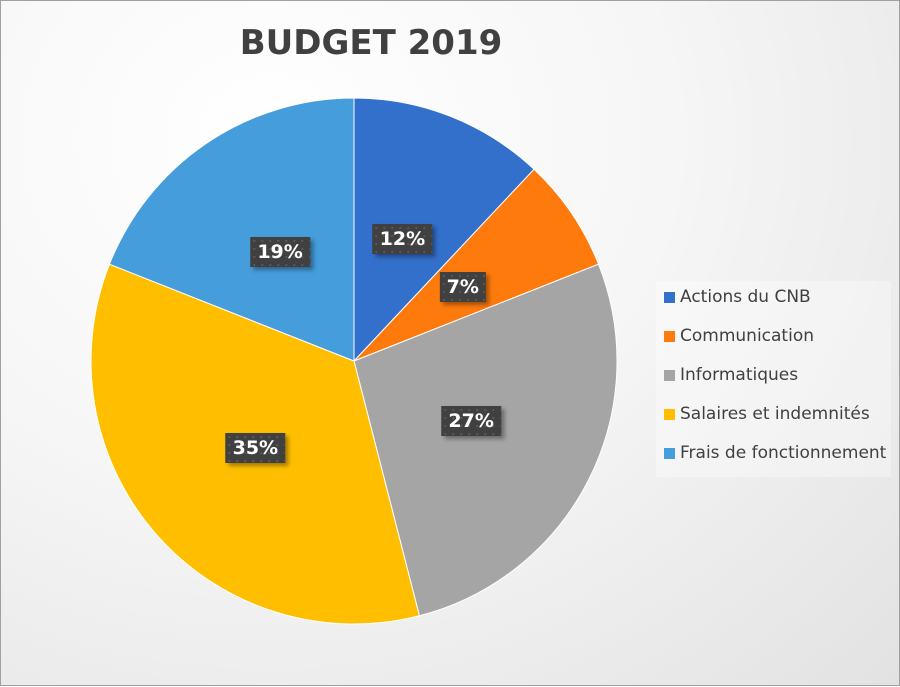  I want to click on legend-label: Frais de fonctionnement, so click(783, 453).